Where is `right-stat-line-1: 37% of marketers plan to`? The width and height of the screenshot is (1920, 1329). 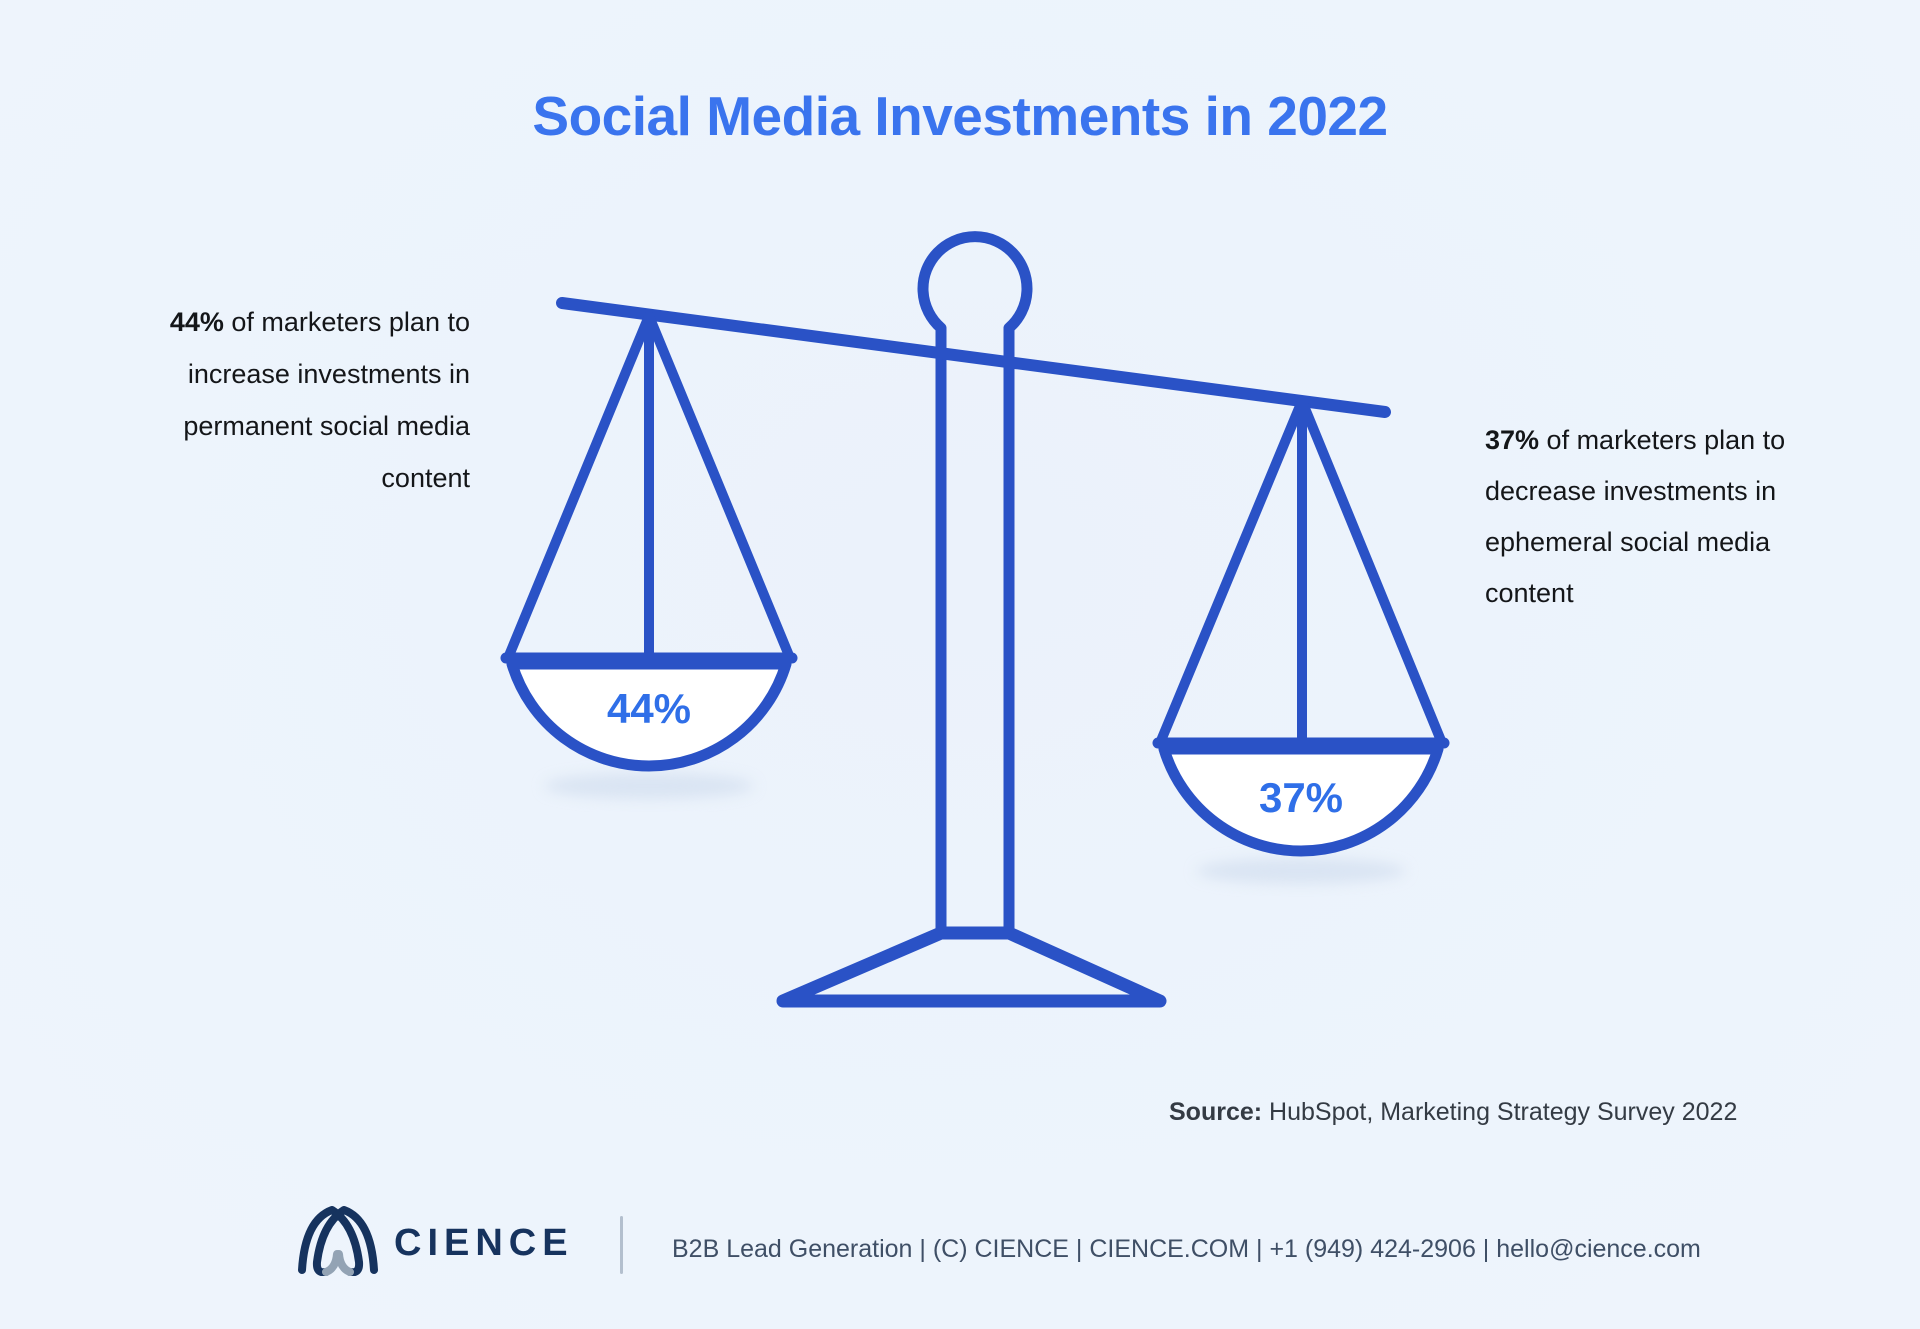 right-stat-line-1: 37% of marketers plan to is located at coordinates (1635, 440).